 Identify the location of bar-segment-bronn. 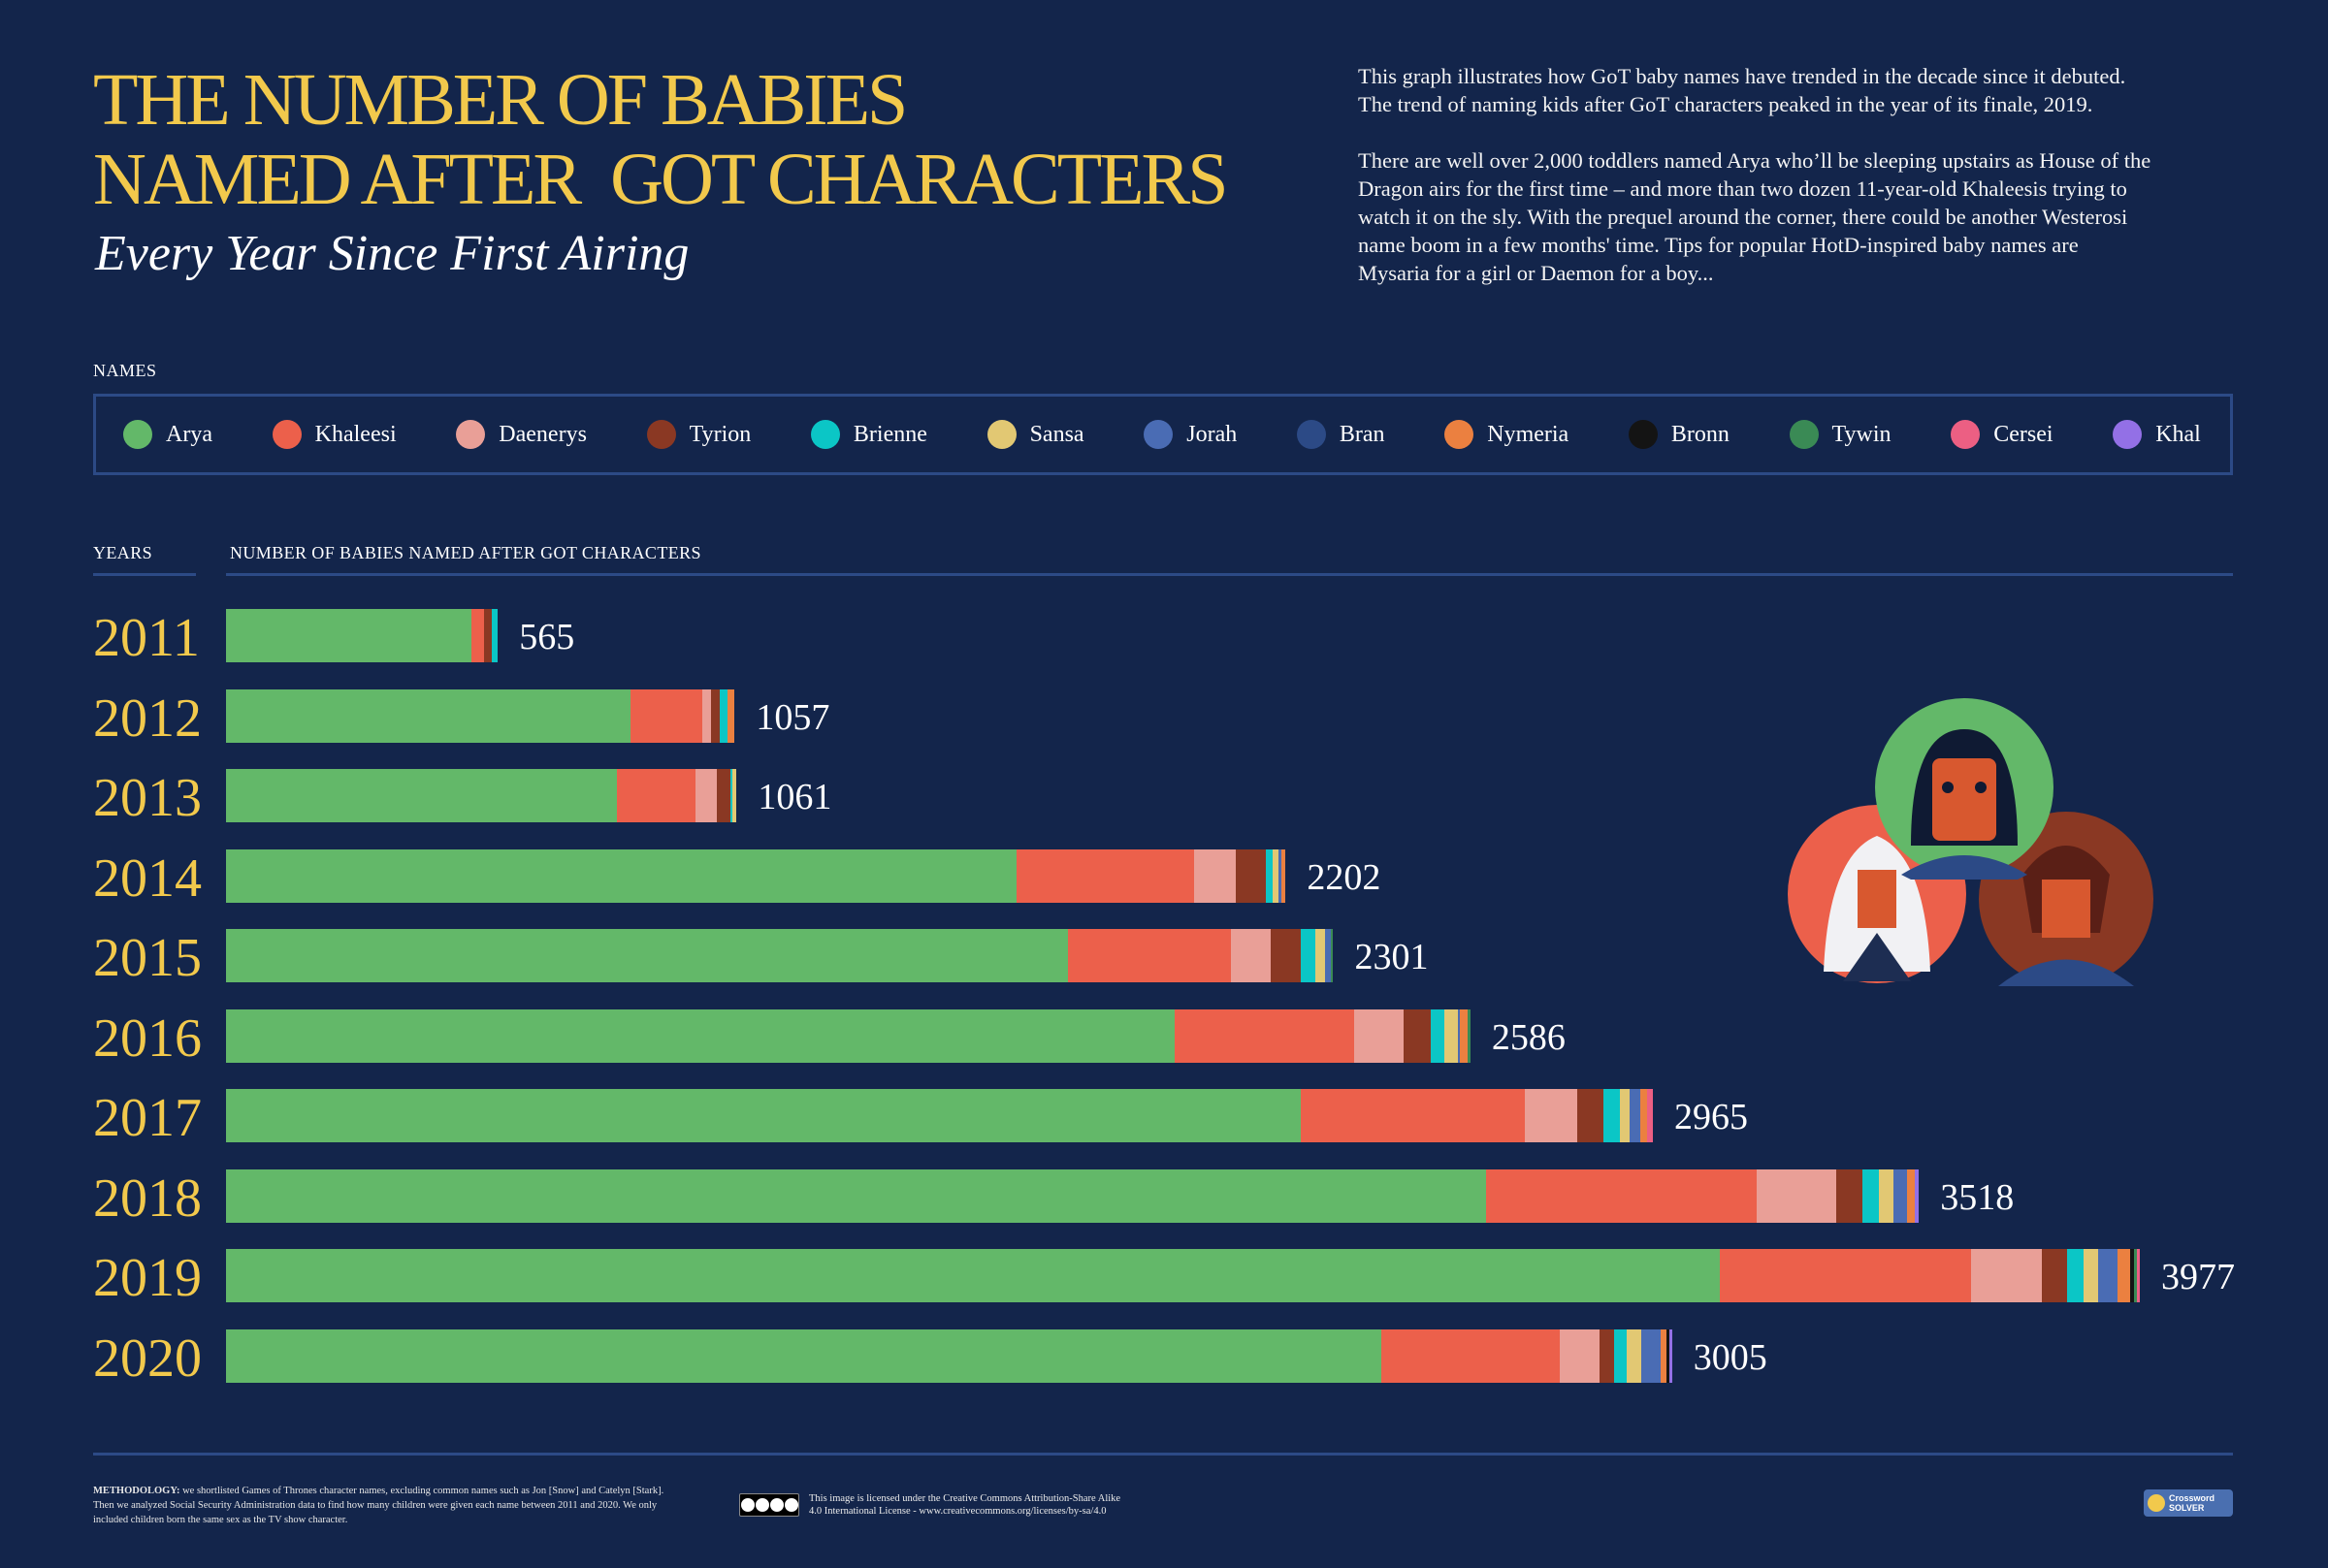
(2131, 1275).